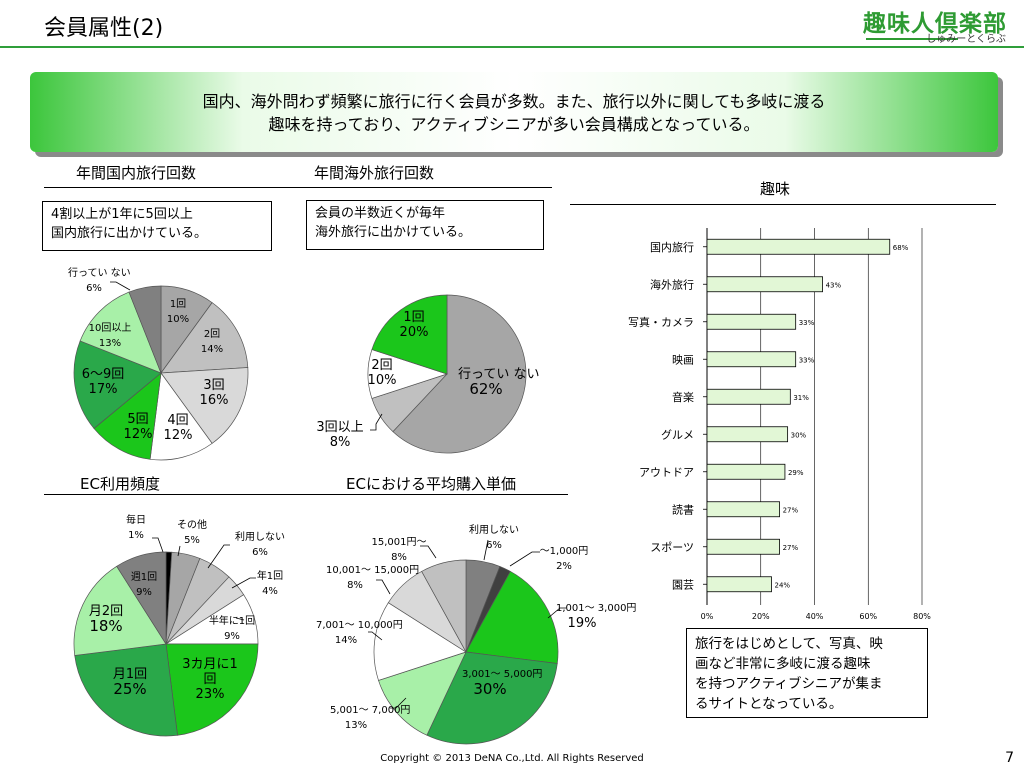 The image size is (1024, 768). Describe the element at coordinates (104, 28) in the screenshot. I see `page-title: 会員属性(2)` at that location.